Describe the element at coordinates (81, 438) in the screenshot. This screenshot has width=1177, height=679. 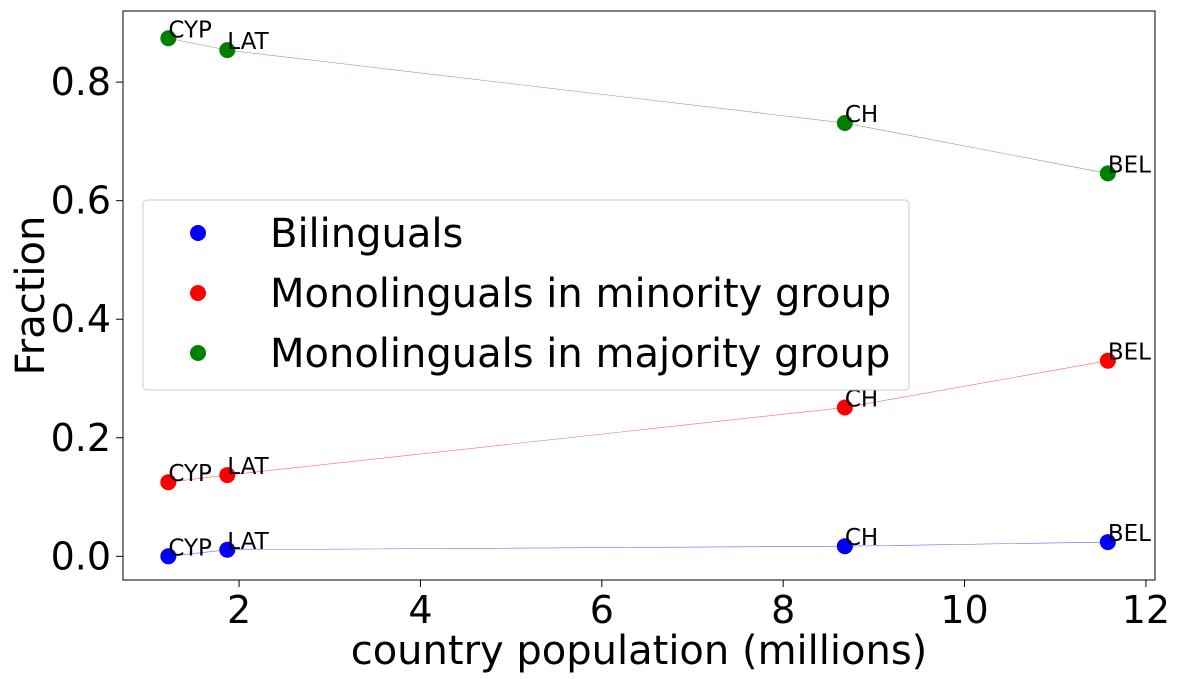
I see `y-tick-label: 0.2` at that location.